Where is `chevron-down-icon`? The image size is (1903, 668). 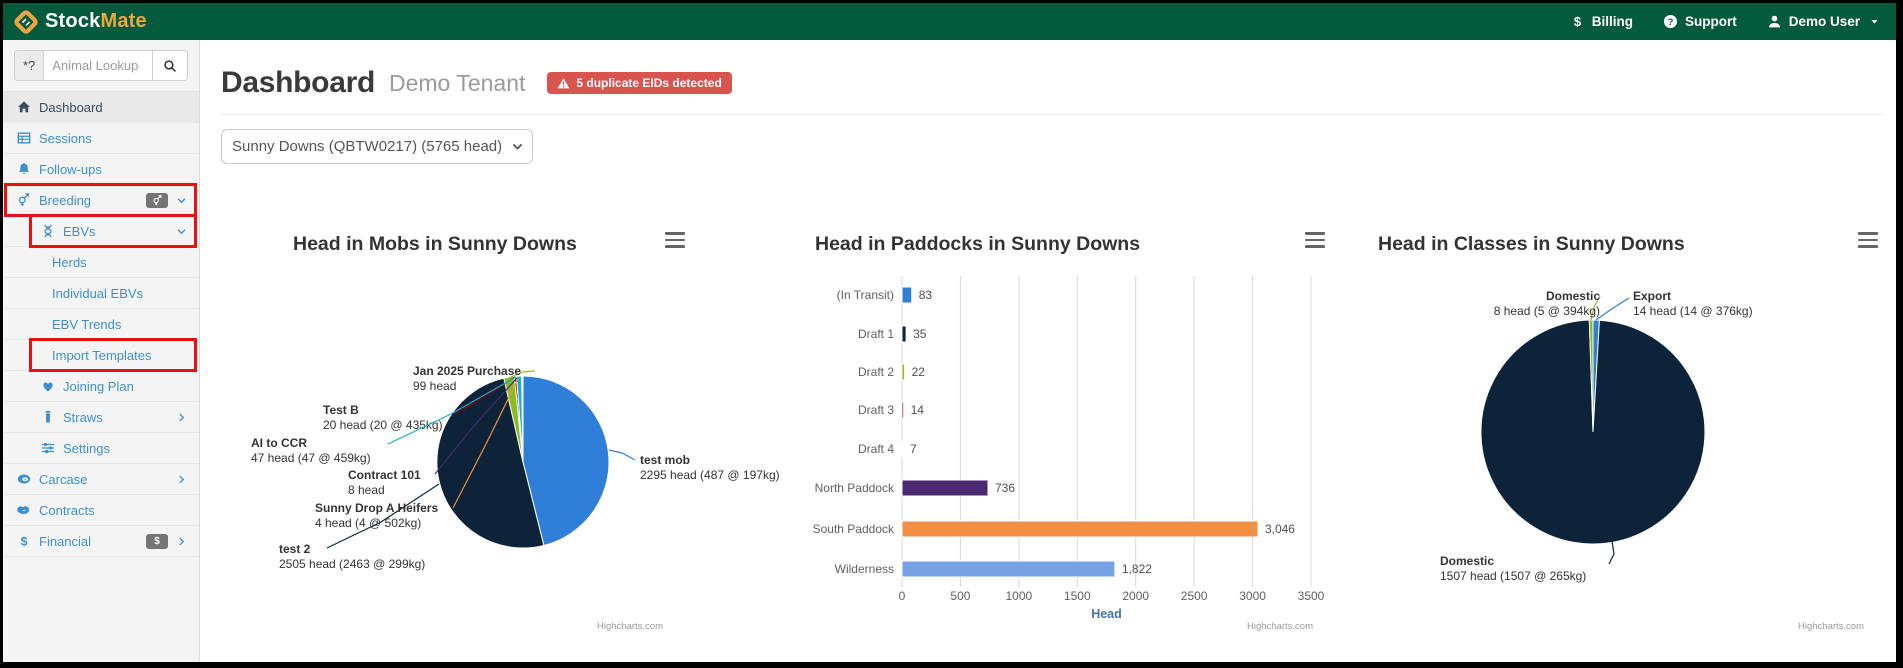 chevron-down-icon is located at coordinates (181, 200).